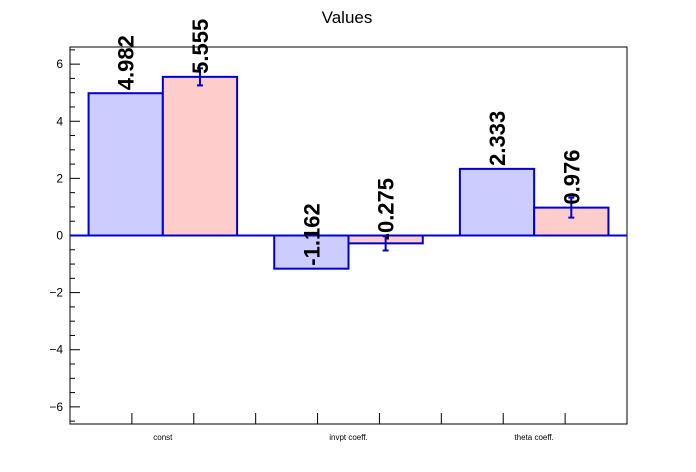  What do you see at coordinates (59, 178) in the screenshot?
I see `y-tick-label: 2` at bounding box center [59, 178].